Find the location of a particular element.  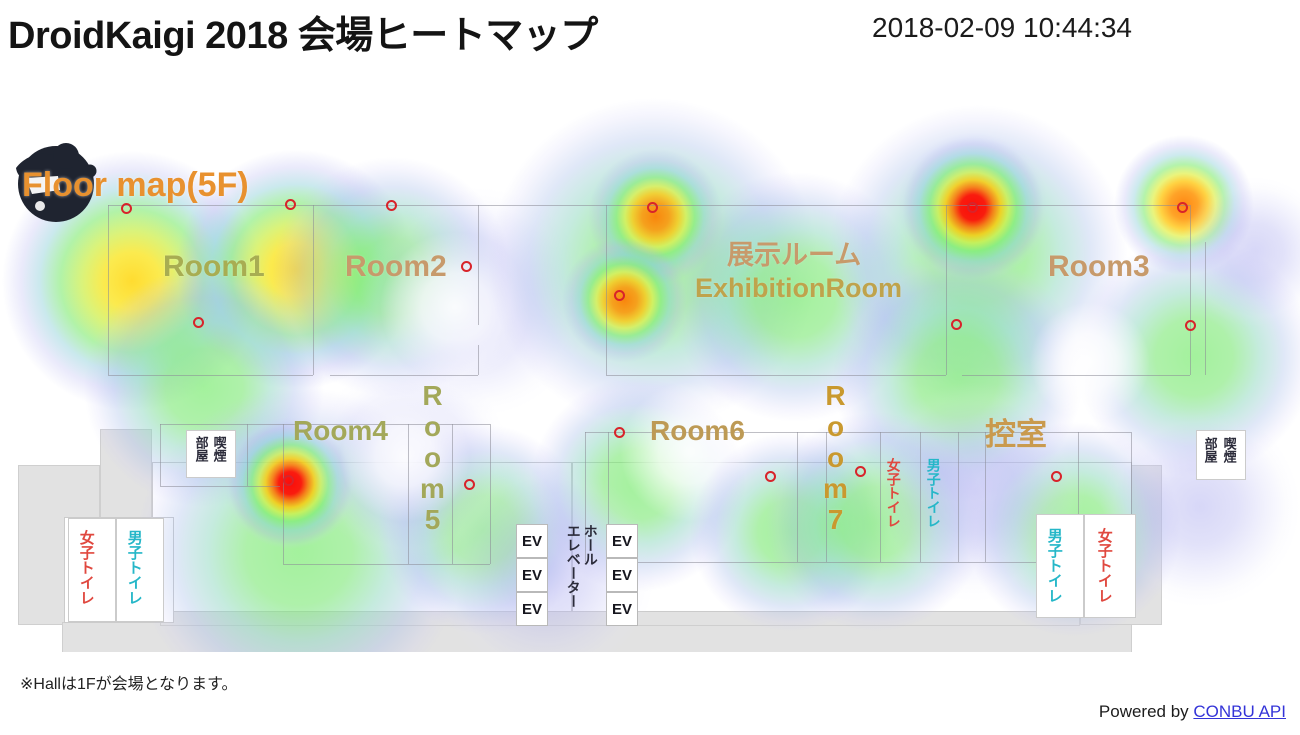

elevator-hall-label-2: ホール is located at coordinates (590, 545).